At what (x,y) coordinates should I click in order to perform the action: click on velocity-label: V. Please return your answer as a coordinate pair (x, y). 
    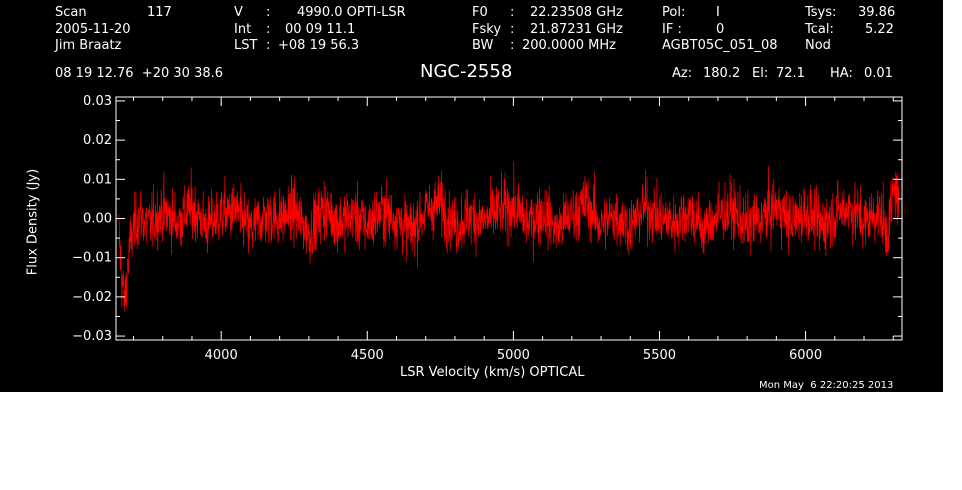
    Looking at the image, I should click on (238, 12).